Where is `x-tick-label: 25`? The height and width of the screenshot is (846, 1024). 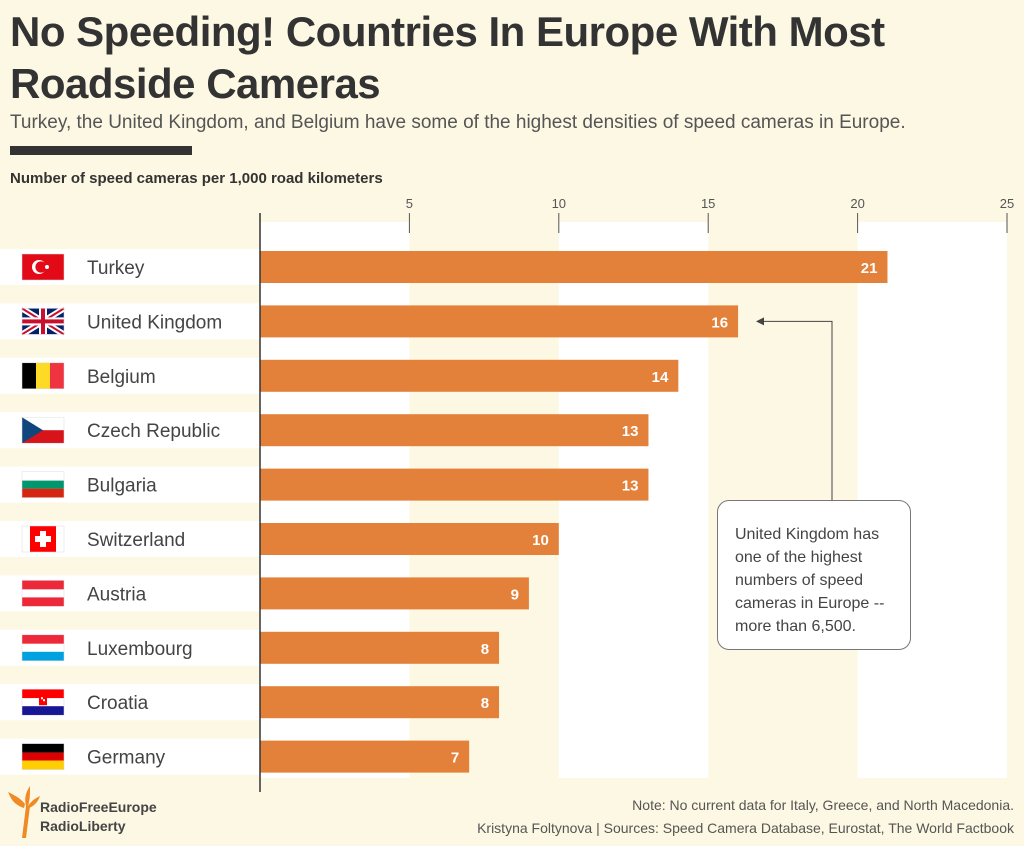 x-tick-label: 25 is located at coordinates (1007, 203).